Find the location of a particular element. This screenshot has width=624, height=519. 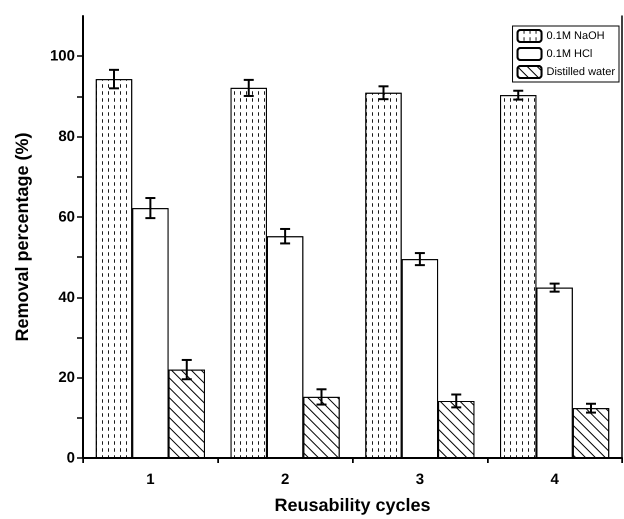

x-axis-title: Reusability cycles is located at coordinates (352, 505).